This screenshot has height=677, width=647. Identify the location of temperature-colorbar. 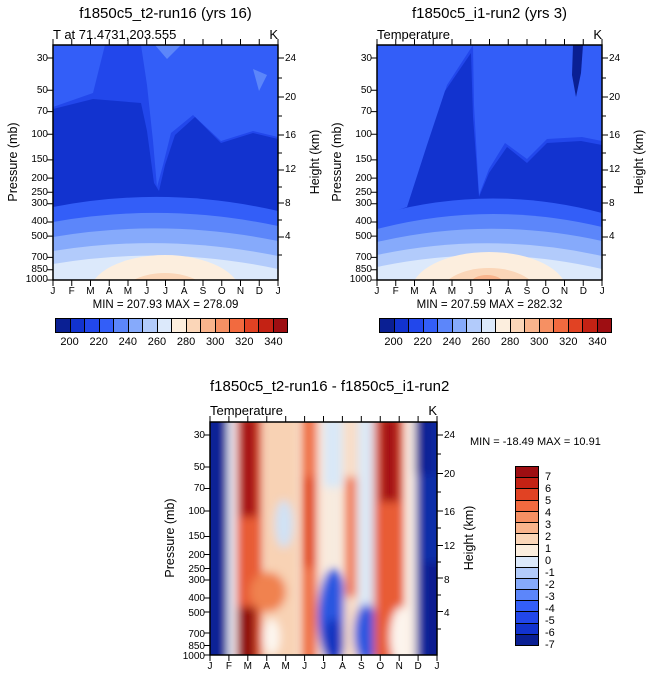
(171, 325).